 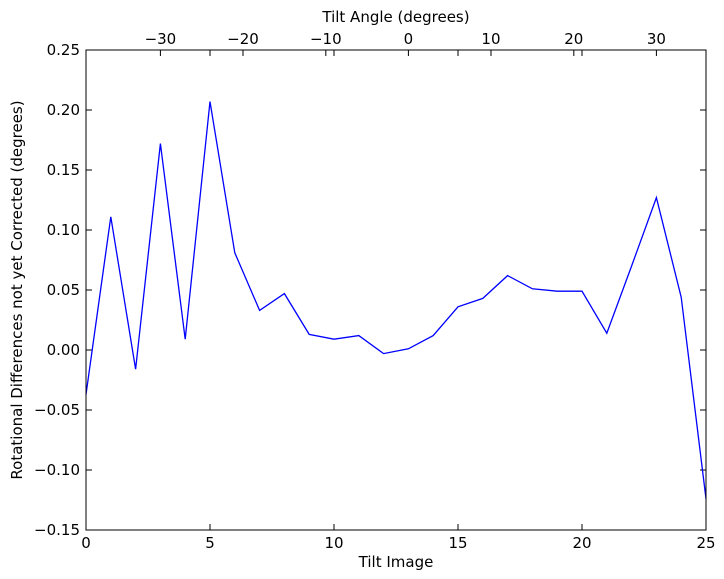 I want to click on x-tick-label: 0, so click(x=86, y=543).